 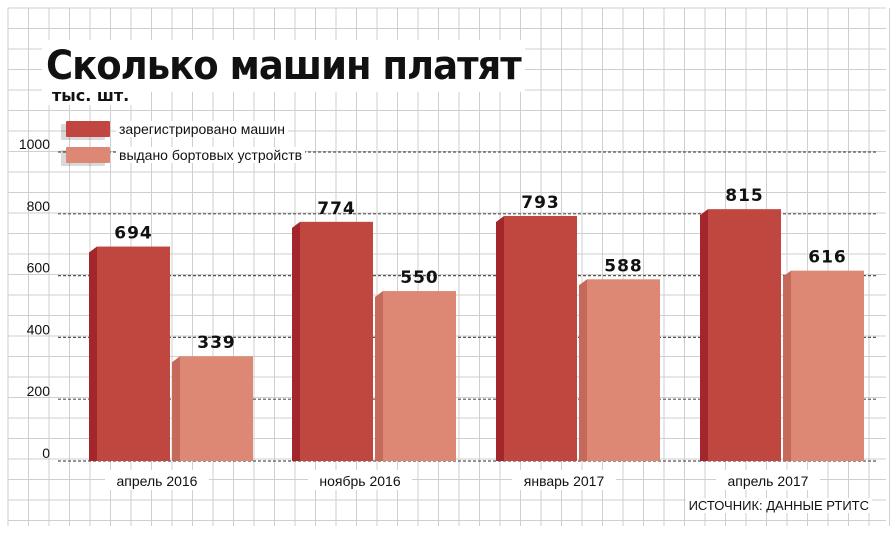 I want to click on legend-label-devices: выдано бортовых устройств, so click(x=211, y=155).